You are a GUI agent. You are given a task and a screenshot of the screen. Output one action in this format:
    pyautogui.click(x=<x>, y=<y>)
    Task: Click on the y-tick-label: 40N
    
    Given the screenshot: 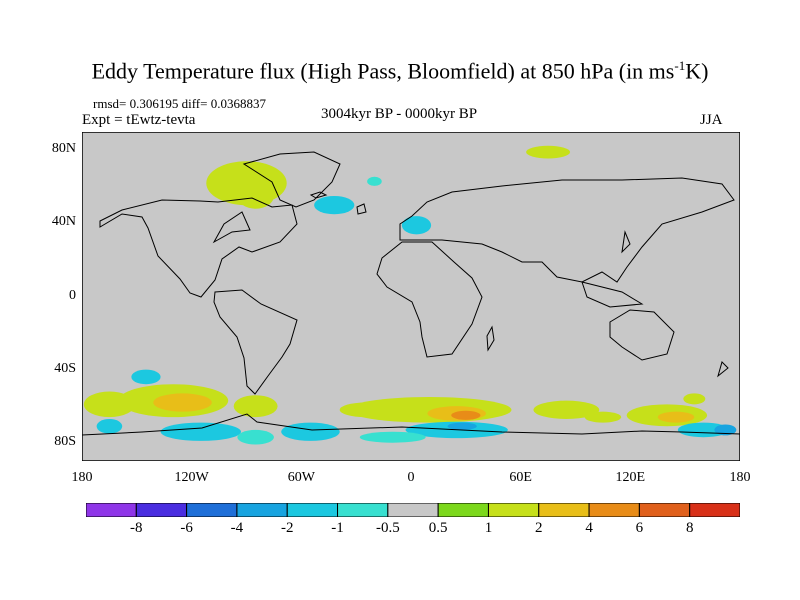 What is the action you would take?
    pyautogui.click(x=63, y=222)
    